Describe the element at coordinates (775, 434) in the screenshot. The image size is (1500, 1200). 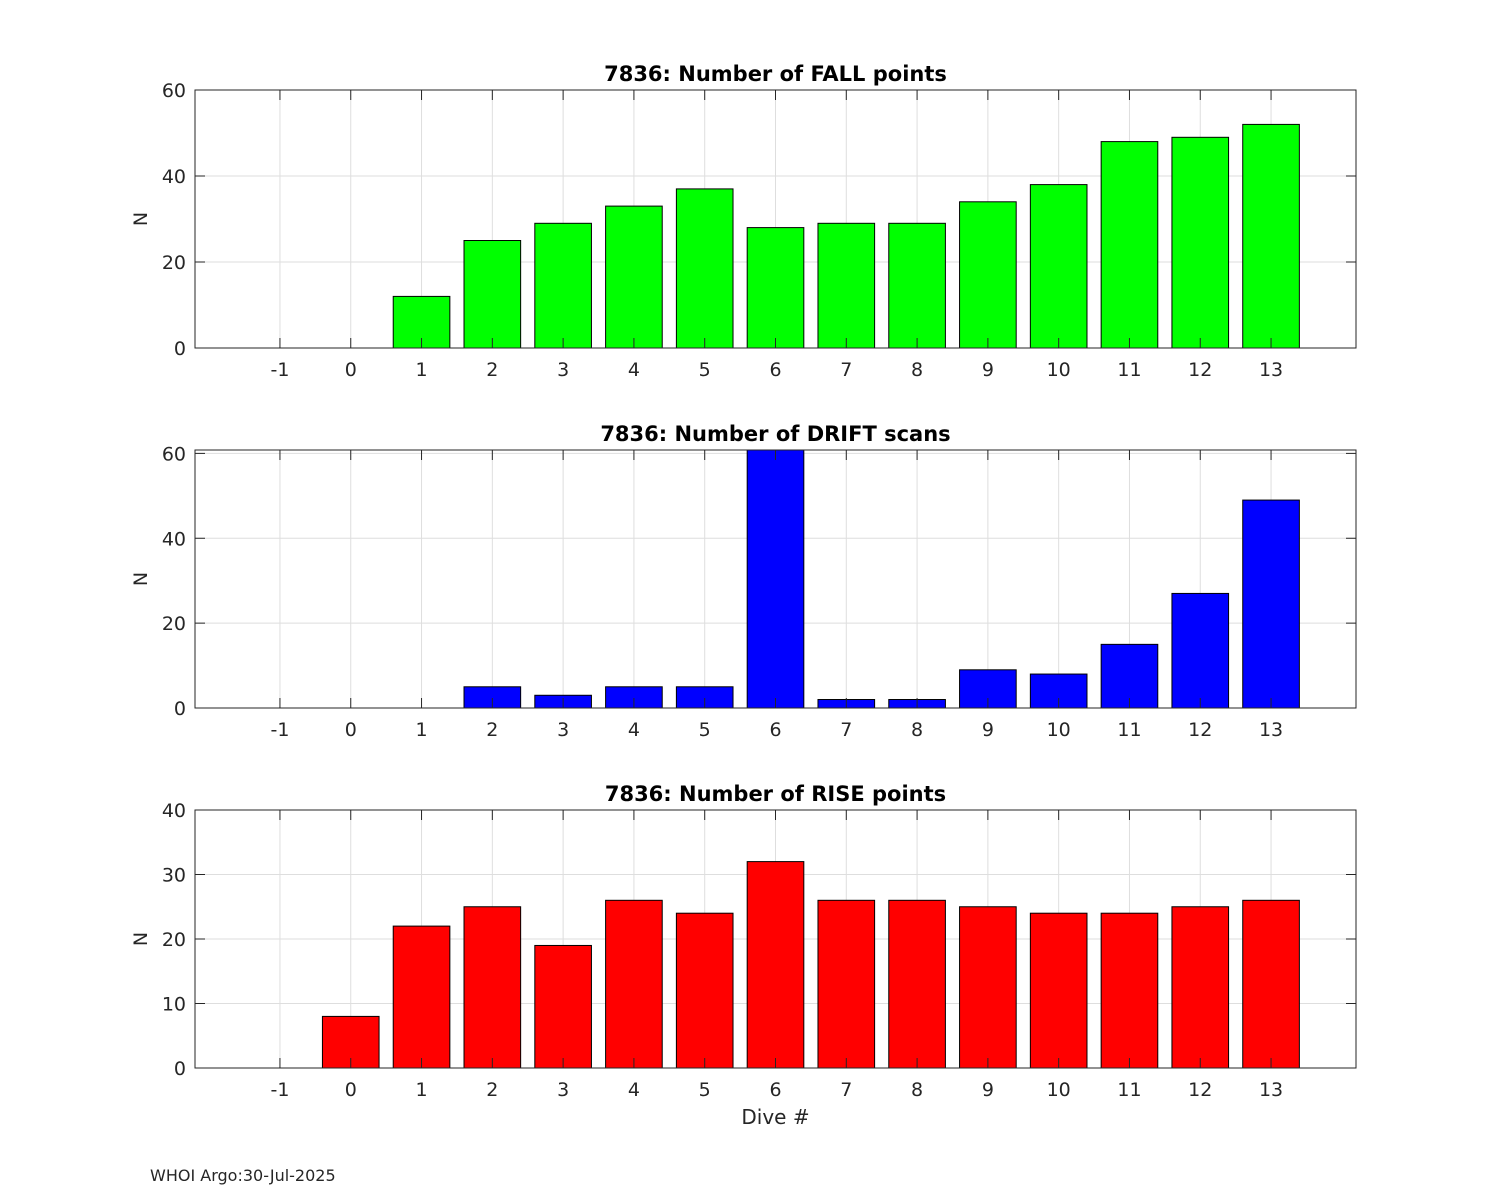
I see `panel-2-title: 7836: Number of DRIFT scans` at that location.